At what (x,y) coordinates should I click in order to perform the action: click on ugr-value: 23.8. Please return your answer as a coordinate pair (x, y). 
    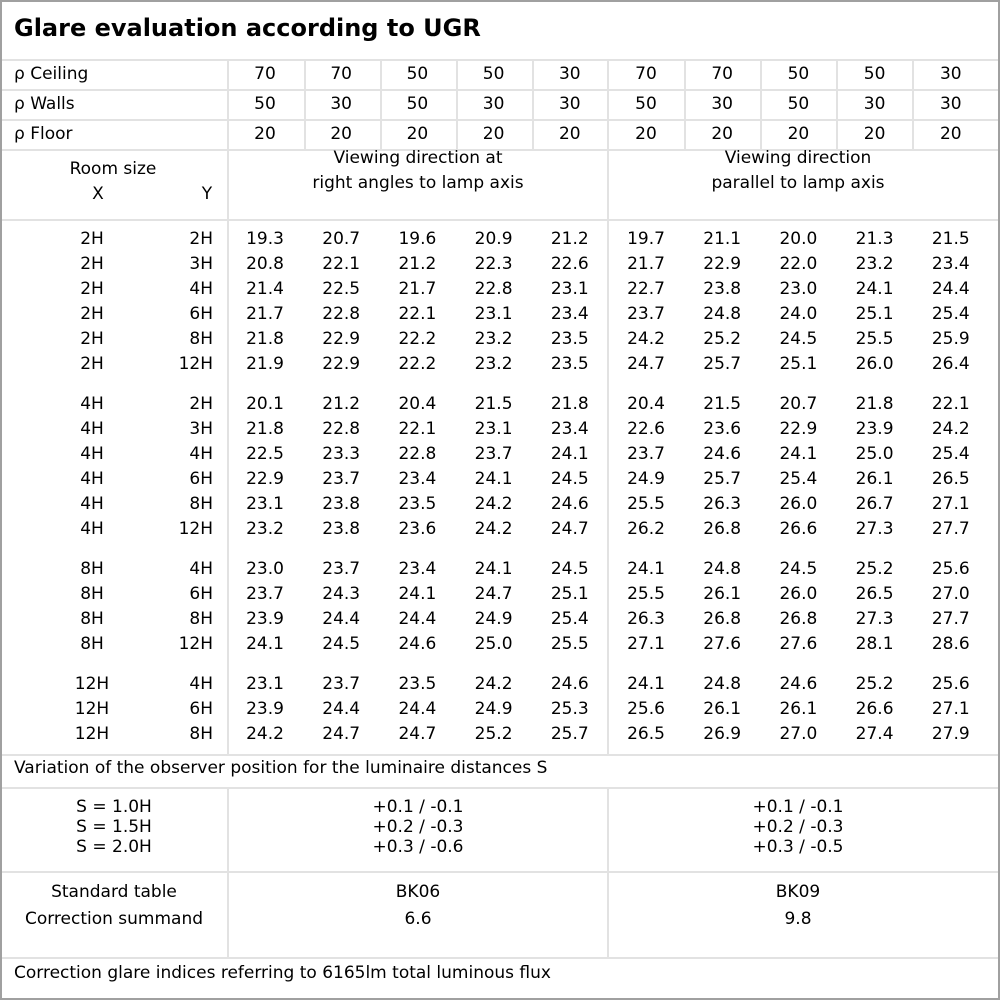
    Looking at the image, I should click on (341, 504).